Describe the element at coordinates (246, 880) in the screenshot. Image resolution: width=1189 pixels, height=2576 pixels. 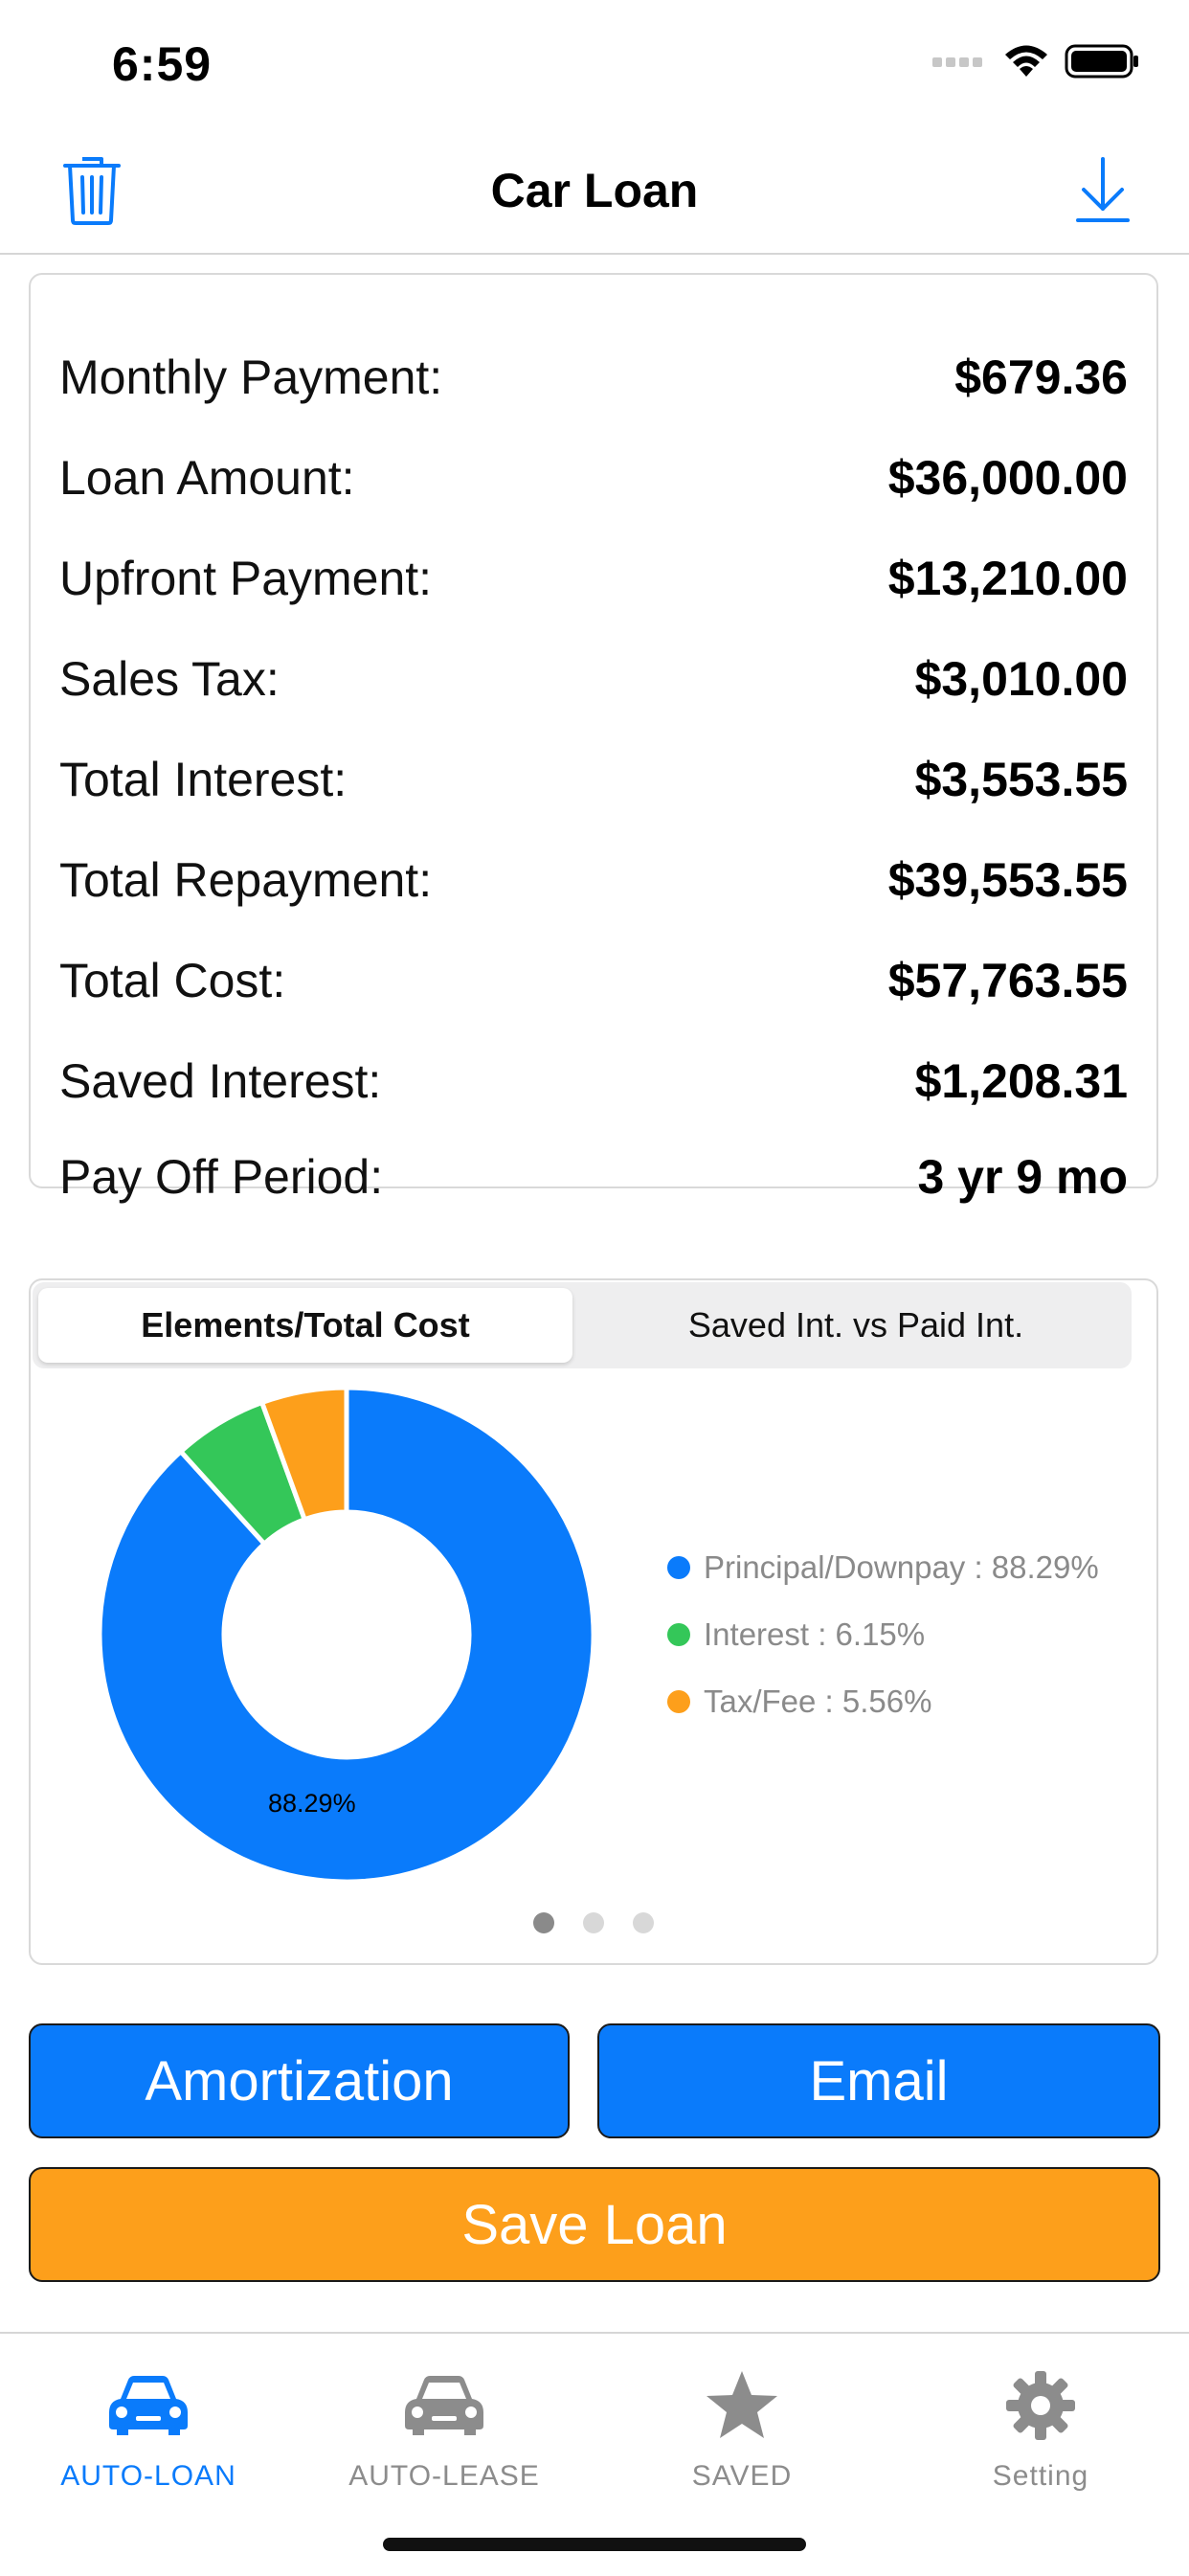
I see `summary-label: Total Repayment:` at that location.